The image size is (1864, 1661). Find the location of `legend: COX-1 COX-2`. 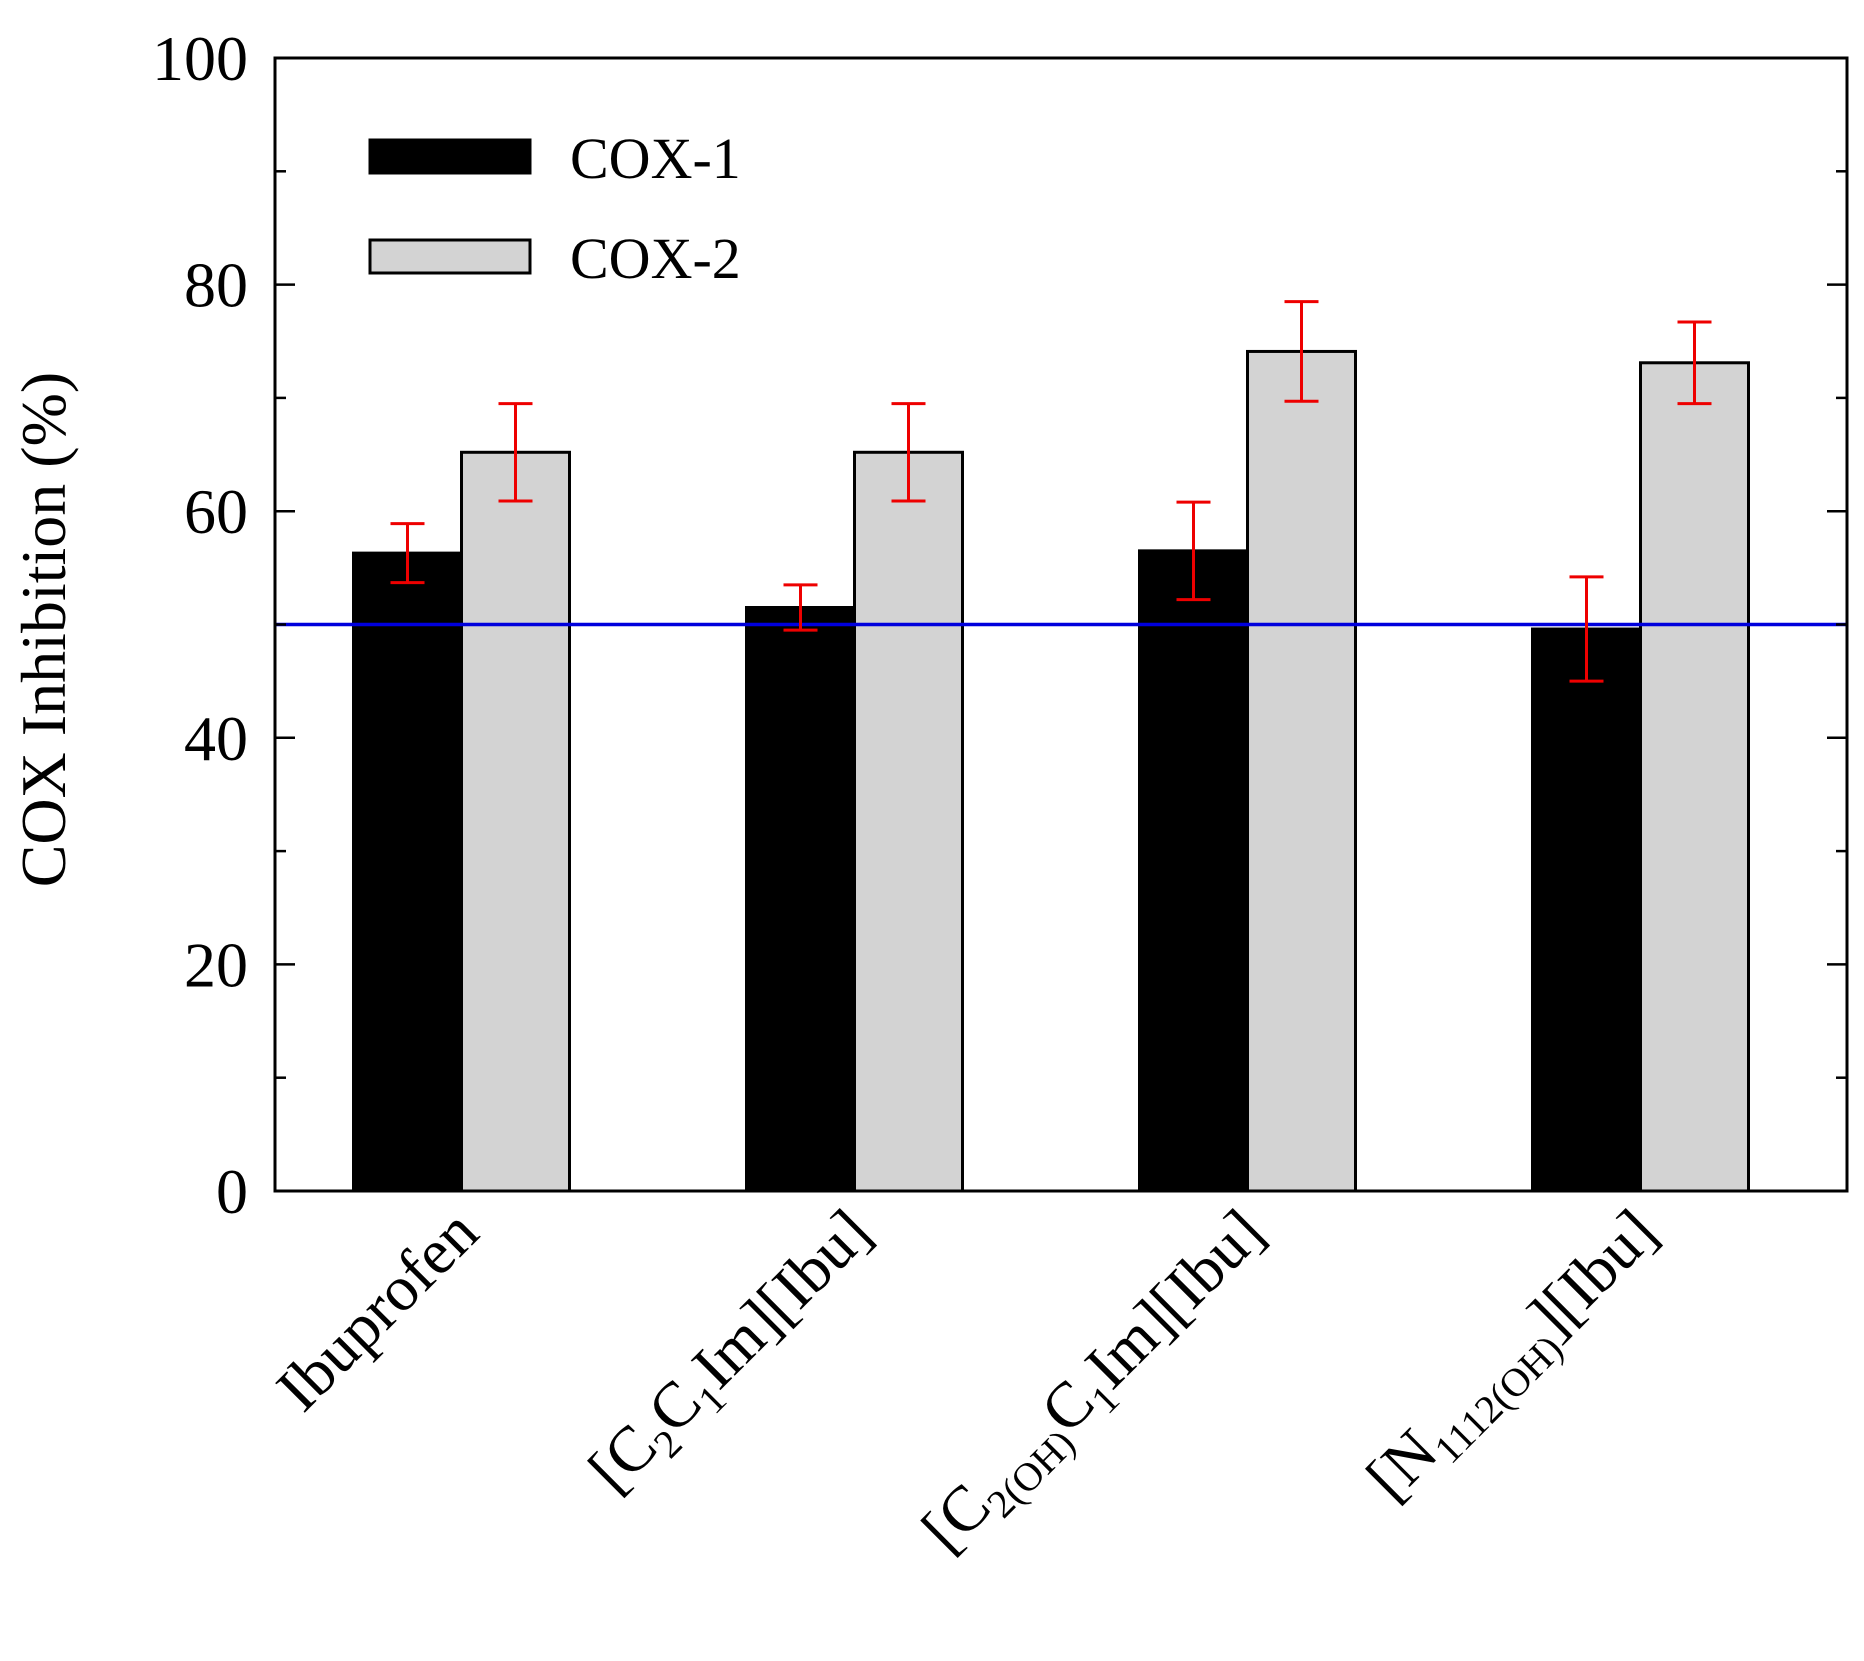

legend: COX-1 COX-2 is located at coordinates (554, 208).